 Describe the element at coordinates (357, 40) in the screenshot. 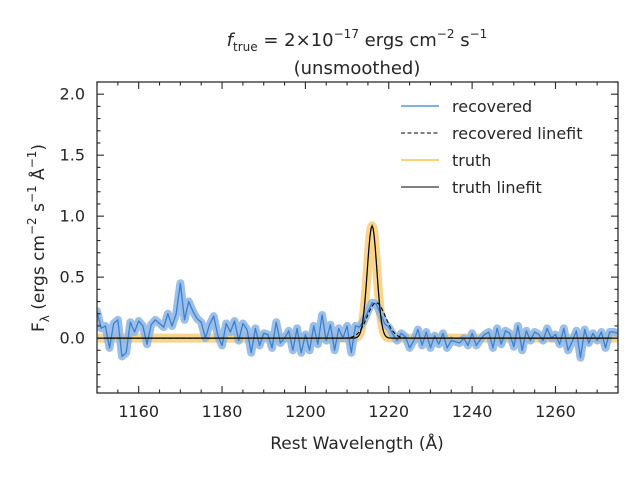

I see `chart-title-line1: ftrue = 2×10−17 ergs cm−2 s−1` at that location.